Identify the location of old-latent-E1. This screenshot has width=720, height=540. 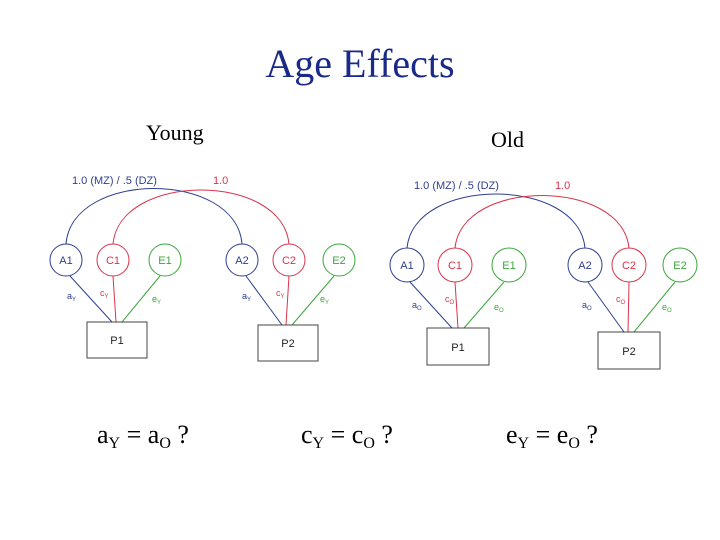
(509, 265).